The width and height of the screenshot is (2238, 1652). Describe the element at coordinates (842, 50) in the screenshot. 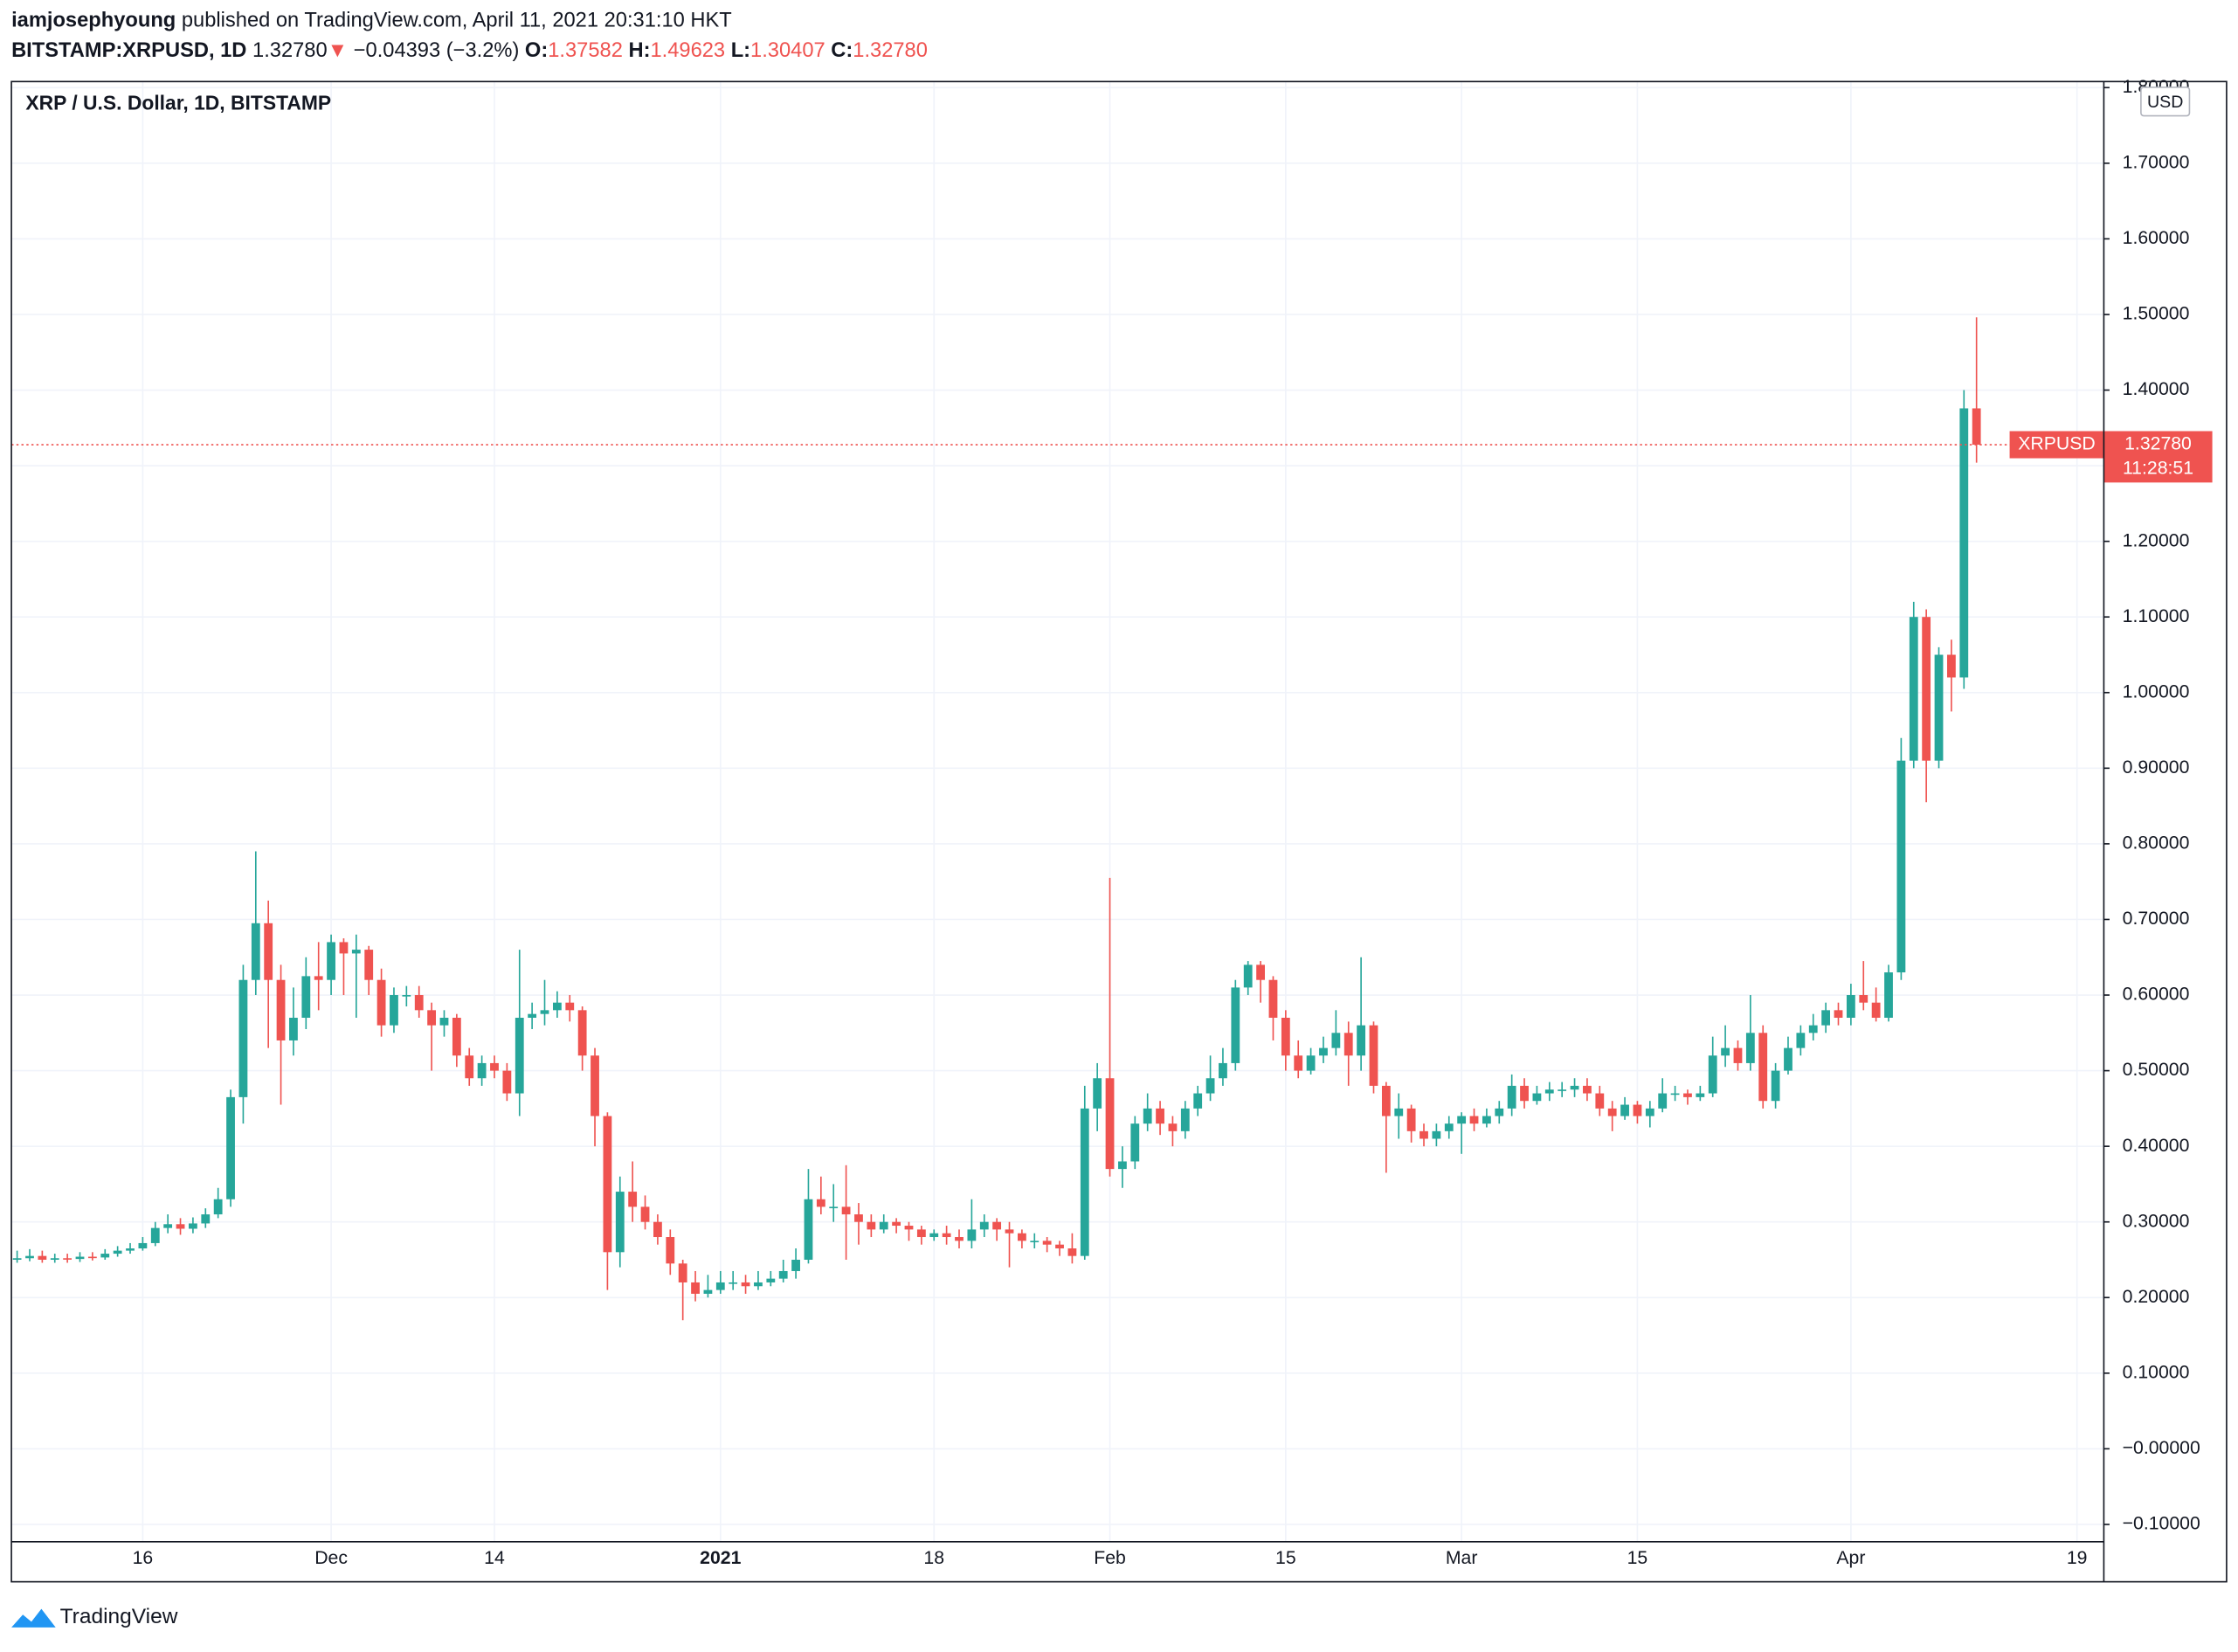

I see `c-label: C:` at that location.